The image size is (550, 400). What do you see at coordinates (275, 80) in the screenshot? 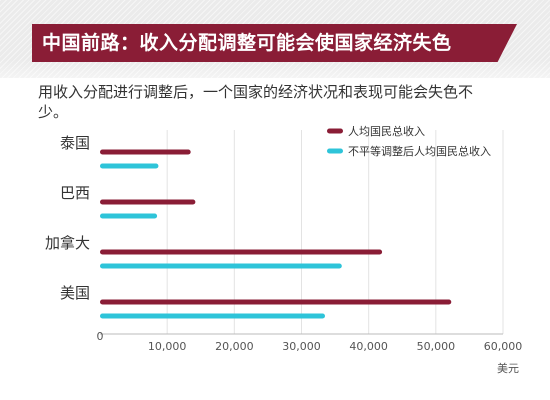
I see `header-fade` at bounding box center [275, 80].